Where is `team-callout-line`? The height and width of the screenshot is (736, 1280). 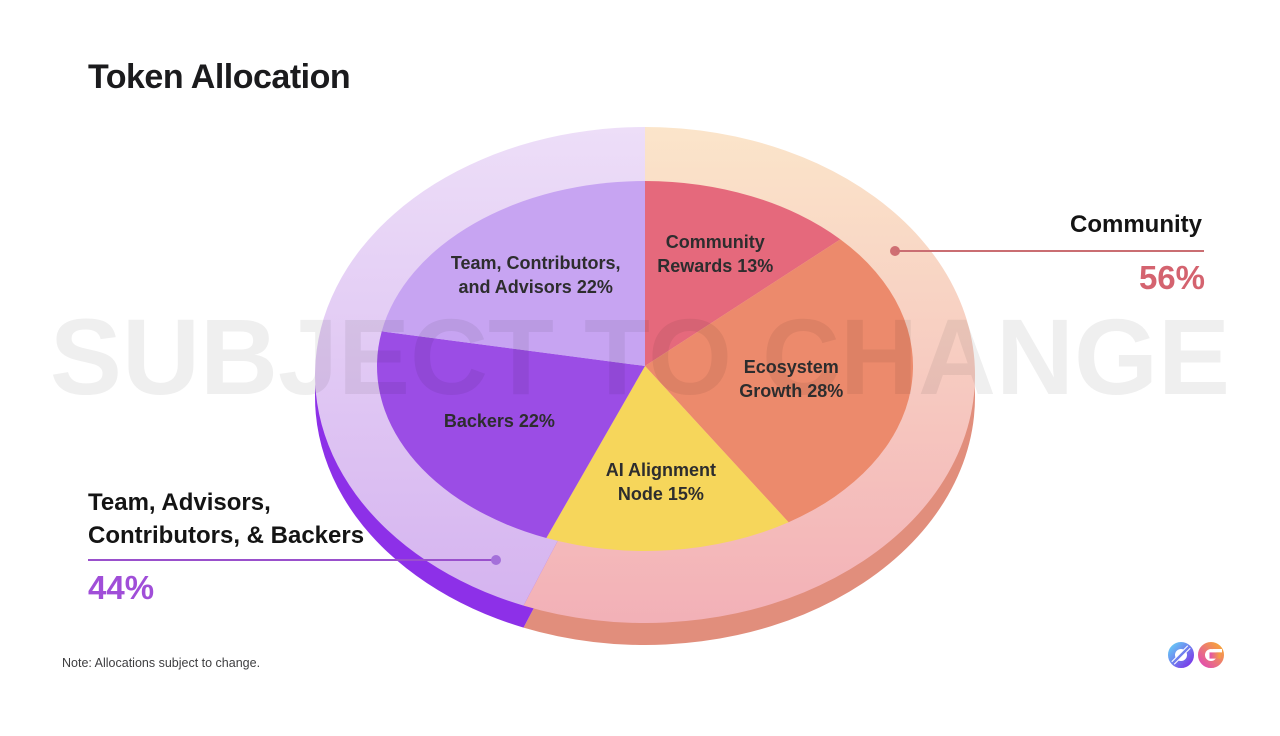
team-callout-line is located at coordinates (290, 560).